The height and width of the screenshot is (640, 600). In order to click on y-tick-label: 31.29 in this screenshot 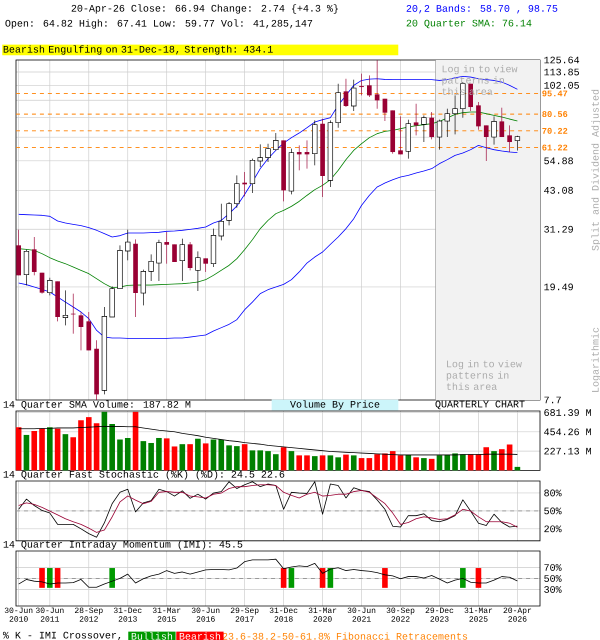, I will do `click(558, 229)`.